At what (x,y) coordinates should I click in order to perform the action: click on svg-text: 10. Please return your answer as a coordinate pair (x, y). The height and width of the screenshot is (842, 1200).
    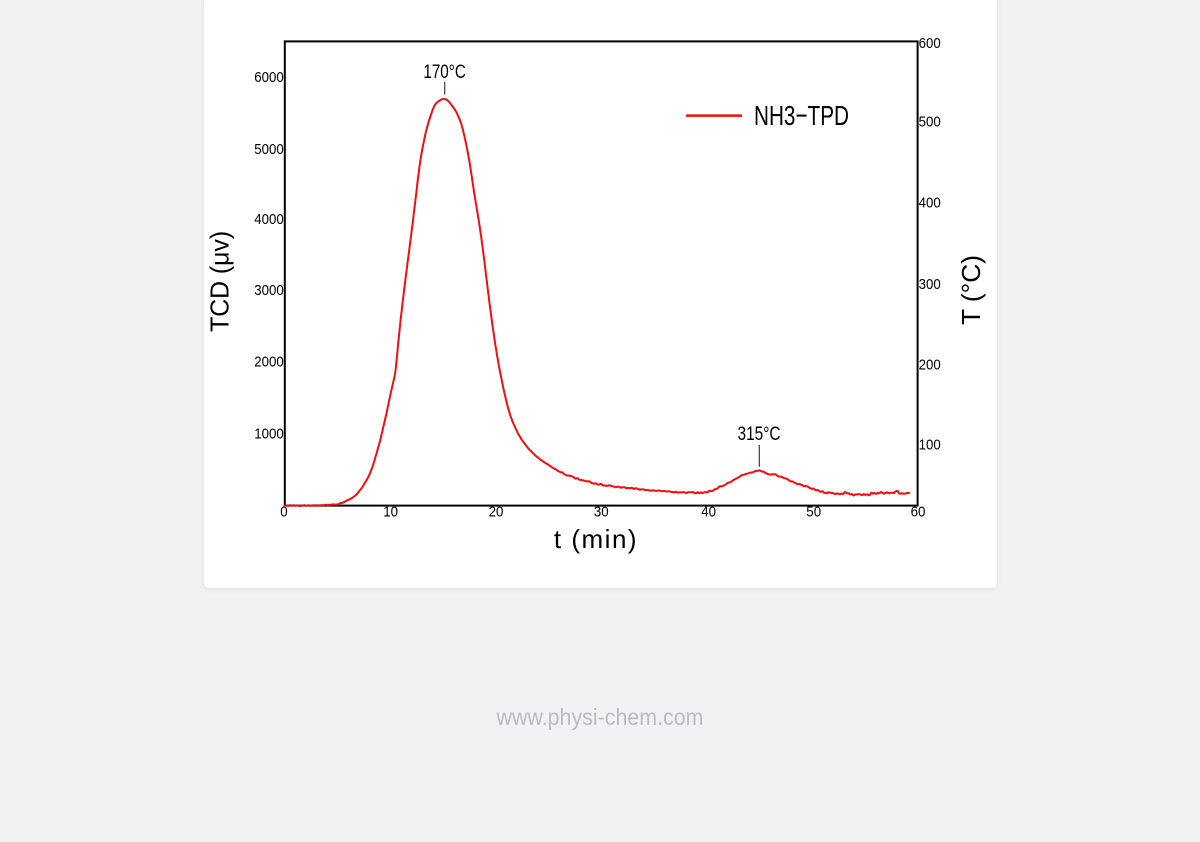
    Looking at the image, I should click on (390, 511).